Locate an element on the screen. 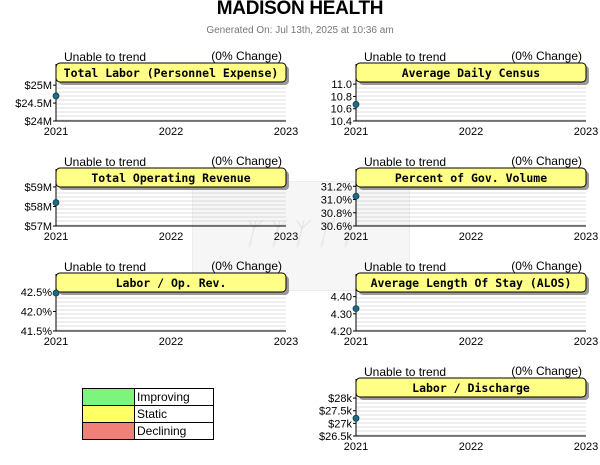 The height and width of the screenshot is (465, 600). legend-label-declining: Declining is located at coordinates (174, 431).